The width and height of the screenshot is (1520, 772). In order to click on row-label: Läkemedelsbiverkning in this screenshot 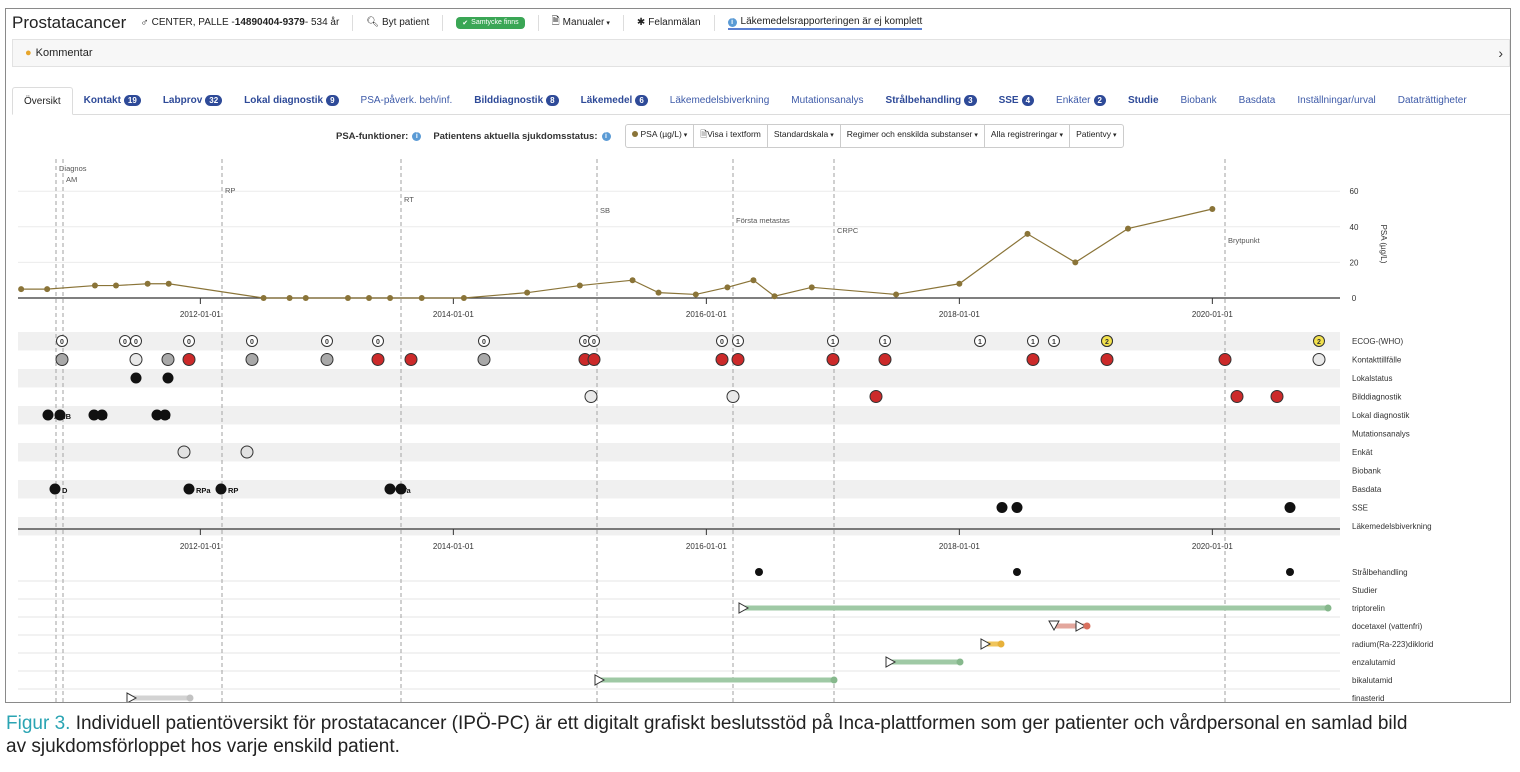, I will do `click(1392, 526)`.